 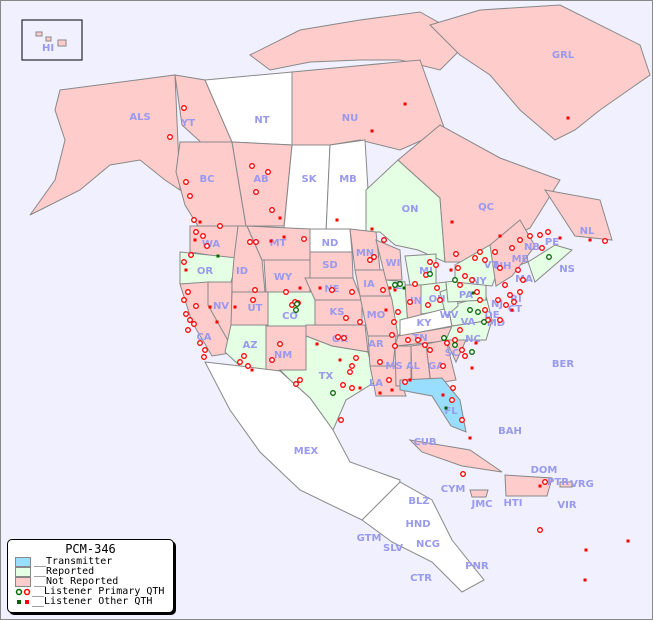 What do you see at coordinates (491, 265) in the screenshot?
I see `region-label-vt: VT` at bounding box center [491, 265].